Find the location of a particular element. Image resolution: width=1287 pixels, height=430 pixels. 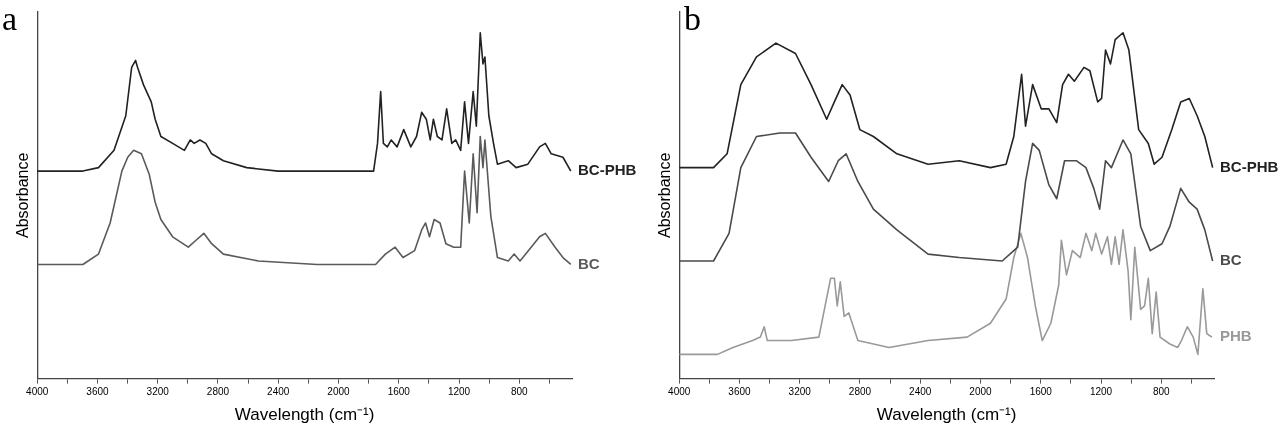

series-label: PHB is located at coordinates (1236, 336).